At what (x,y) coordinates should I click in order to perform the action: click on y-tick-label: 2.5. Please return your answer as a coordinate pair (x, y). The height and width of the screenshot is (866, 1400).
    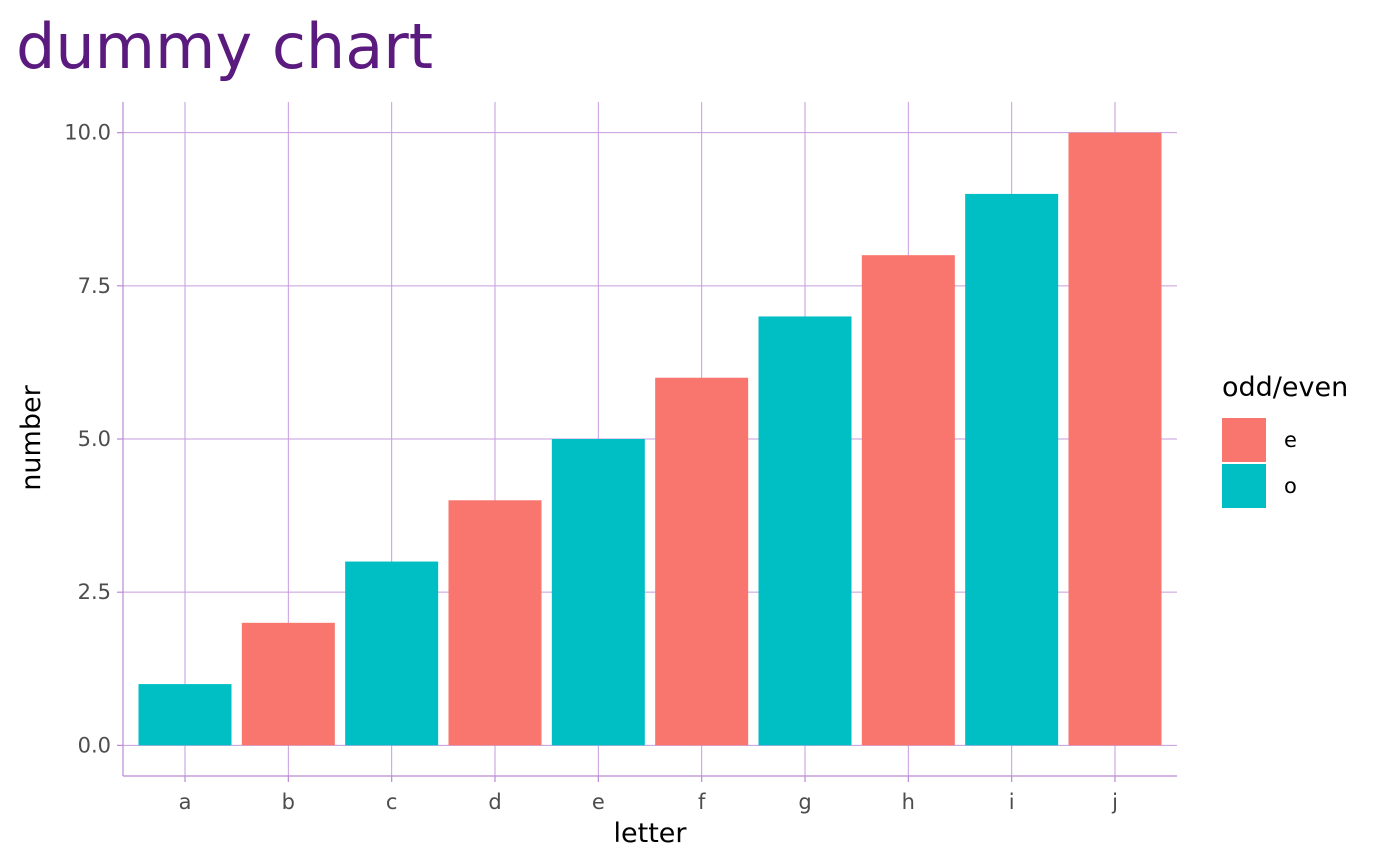
    Looking at the image, I should click on (94, 592).